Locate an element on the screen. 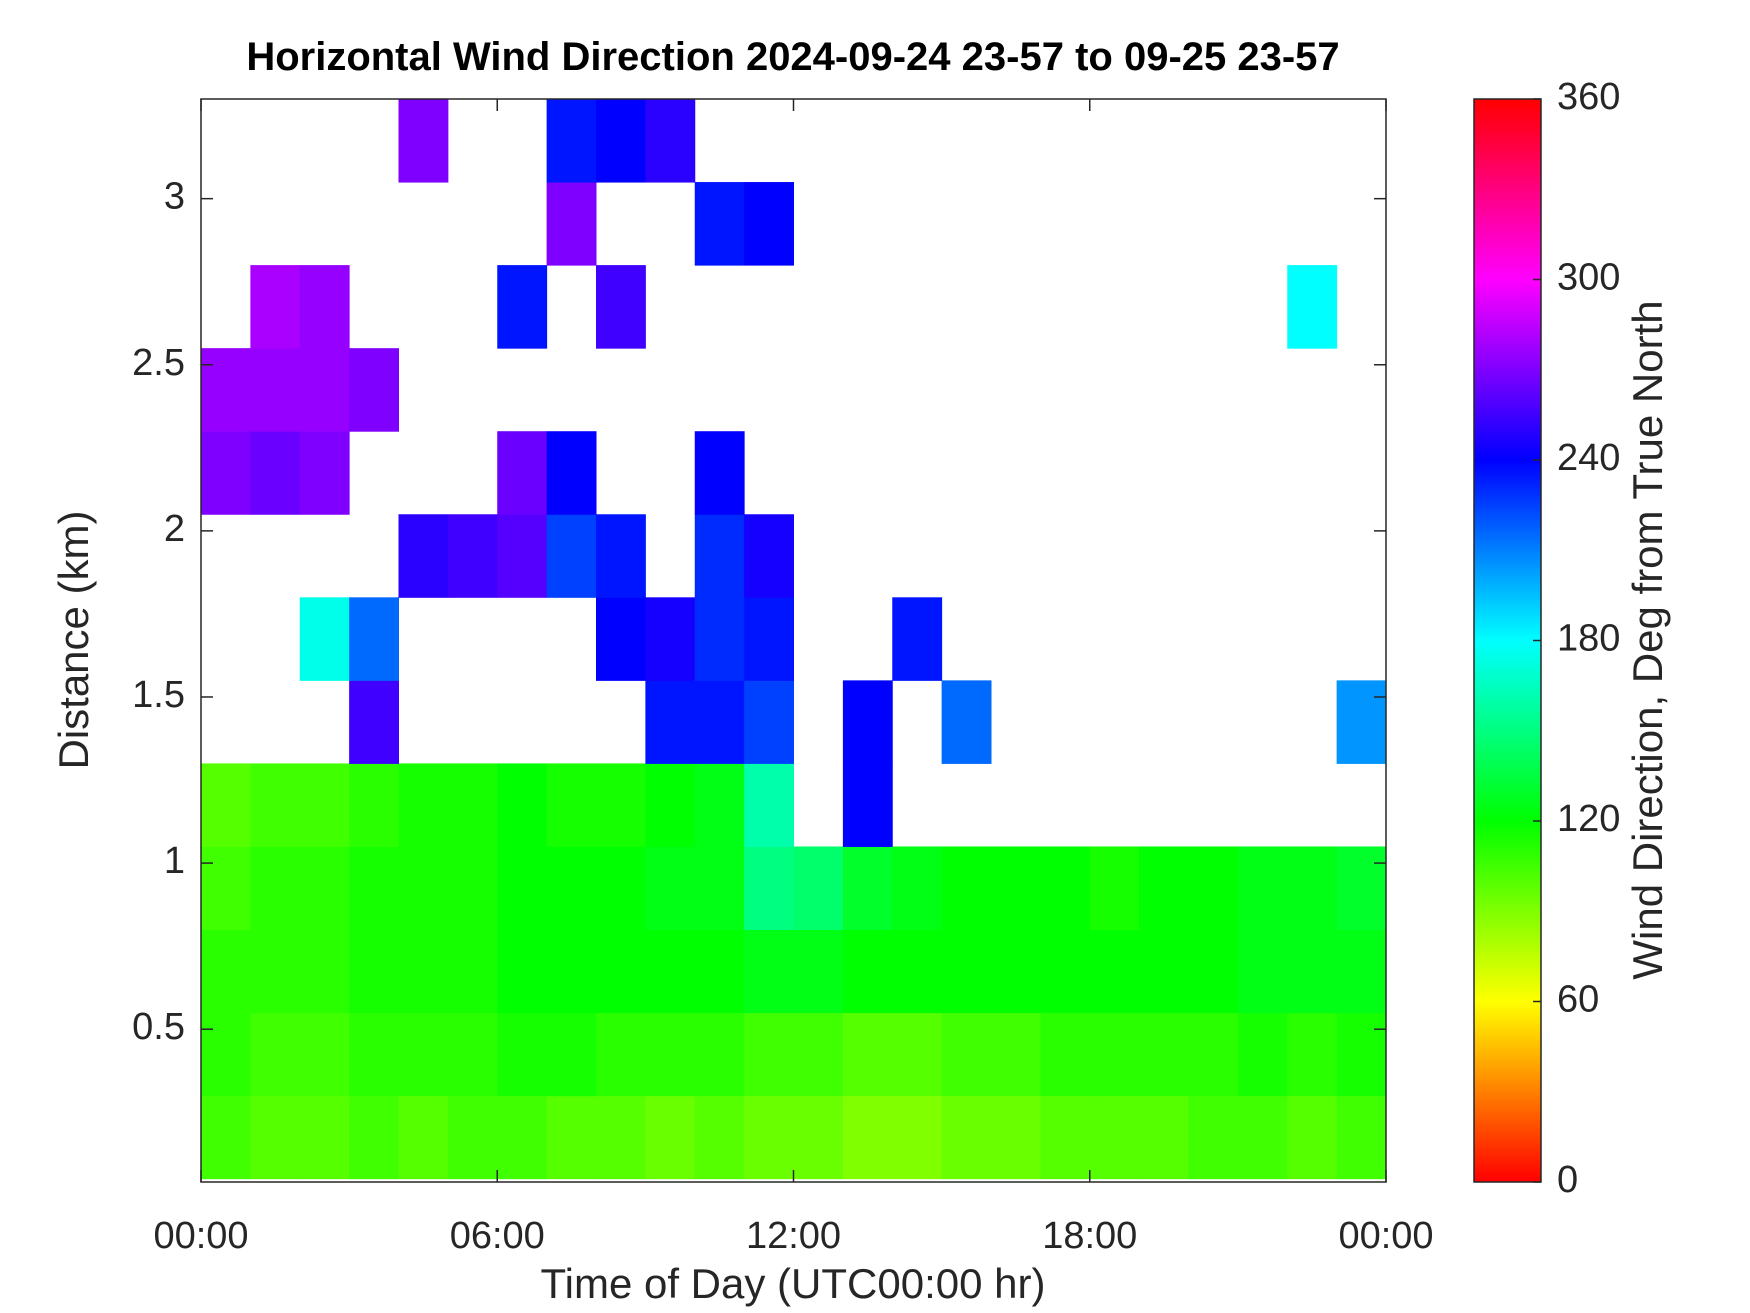 The height and width of the screenshot is (1313, 1750). colorbar-tick-label: 360 is located at coordinates (1588, 97).